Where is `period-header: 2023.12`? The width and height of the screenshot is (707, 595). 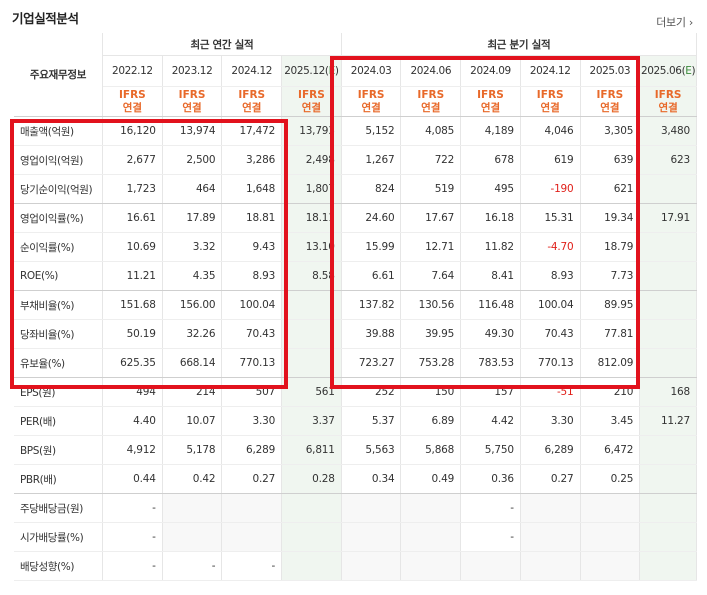
period-header: 2023.12 is located at coordinates (192, 71).